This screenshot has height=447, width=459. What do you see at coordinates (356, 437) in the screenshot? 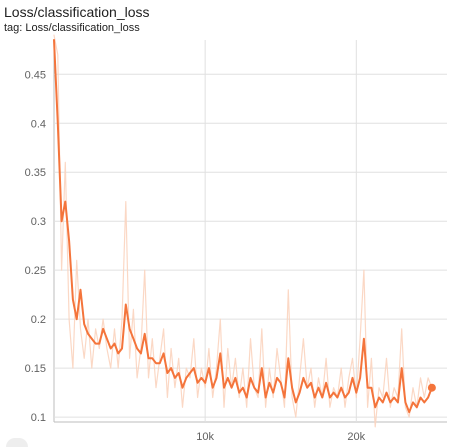
I see `x-tick-label: 20k` at bounding box center [356, 437].